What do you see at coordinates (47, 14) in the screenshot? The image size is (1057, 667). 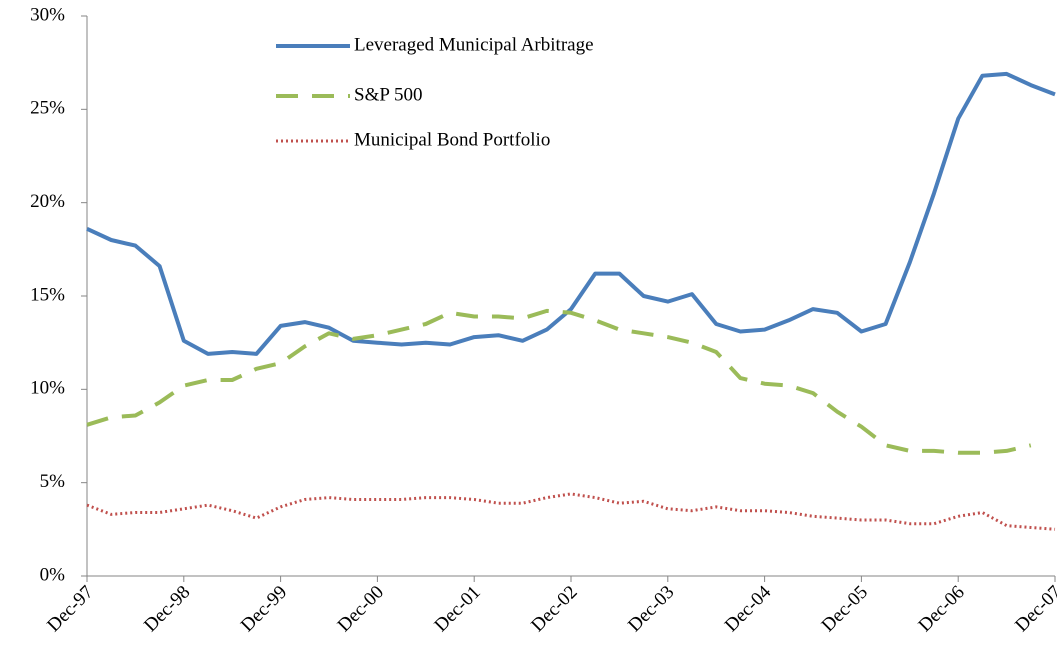 I see `y-tick-label: 30%` at bounding box center [47, 14].